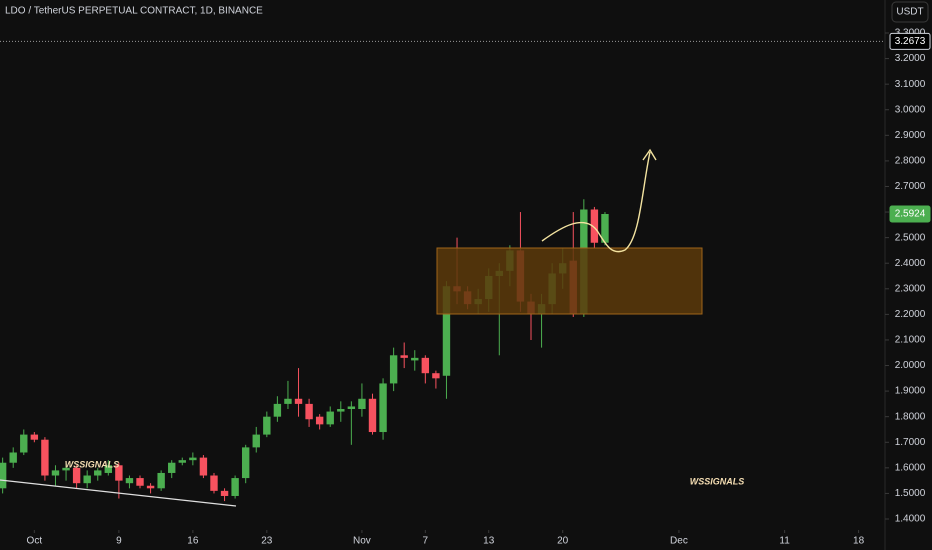  I want to click on x-tick-label: Dec, so click(679, 541).